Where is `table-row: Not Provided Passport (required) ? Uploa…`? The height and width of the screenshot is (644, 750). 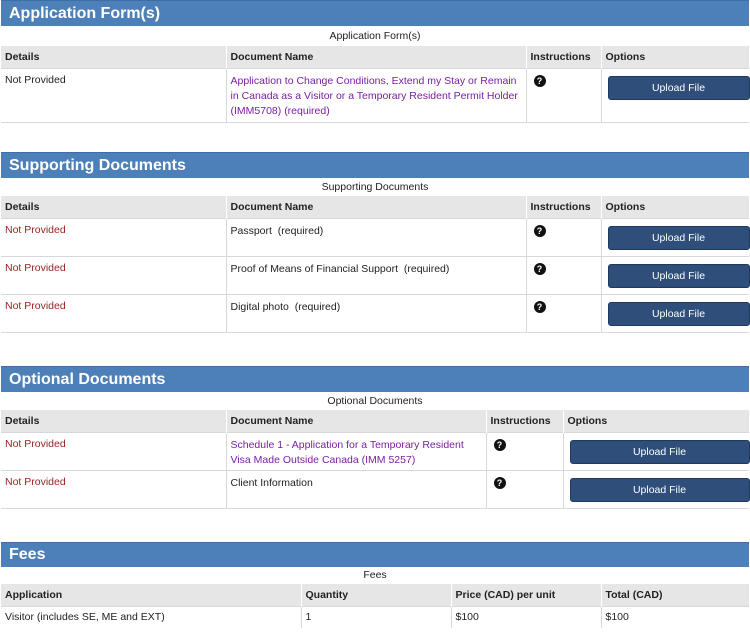
table-row: Not Provided Passport (required) ? Uploa… is located at coordinates (375, 236).